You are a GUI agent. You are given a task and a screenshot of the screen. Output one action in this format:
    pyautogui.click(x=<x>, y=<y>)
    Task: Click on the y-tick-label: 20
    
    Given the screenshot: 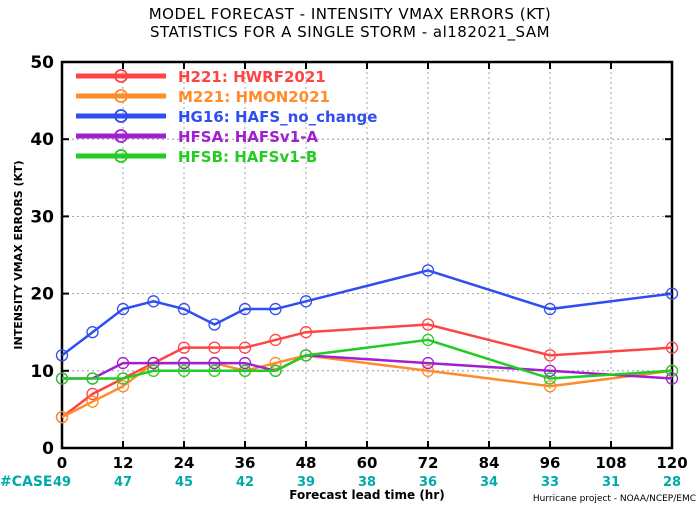 What is the action you would take?
    pyautogui.click(x=42, y=295)
    